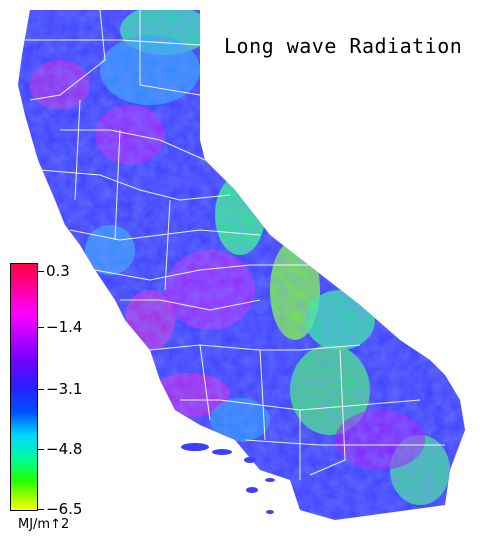 This screenshot has height=555, width=500. I want to click on legend-tick-2: −1.4, so click(60, 327).